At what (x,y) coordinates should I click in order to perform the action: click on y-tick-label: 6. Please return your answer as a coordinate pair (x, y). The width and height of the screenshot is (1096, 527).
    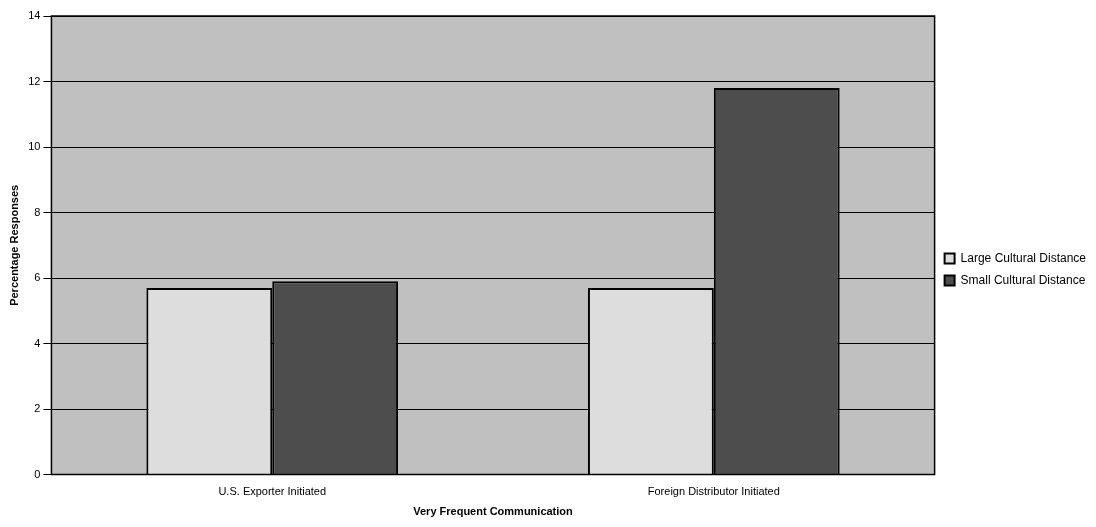
    Looking at the image, I should click on (37, 277).